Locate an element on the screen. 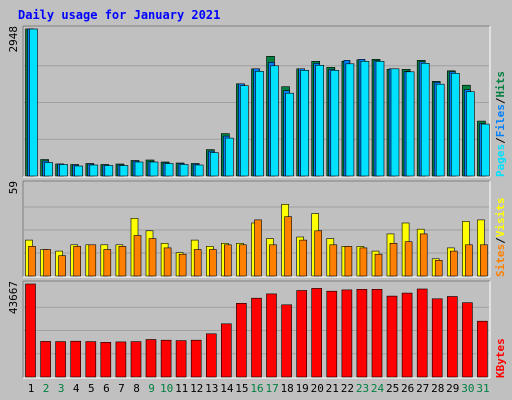 This screenshot has height=400, width=512. x-tick-label: 21 is located at coordinates (332, 388).